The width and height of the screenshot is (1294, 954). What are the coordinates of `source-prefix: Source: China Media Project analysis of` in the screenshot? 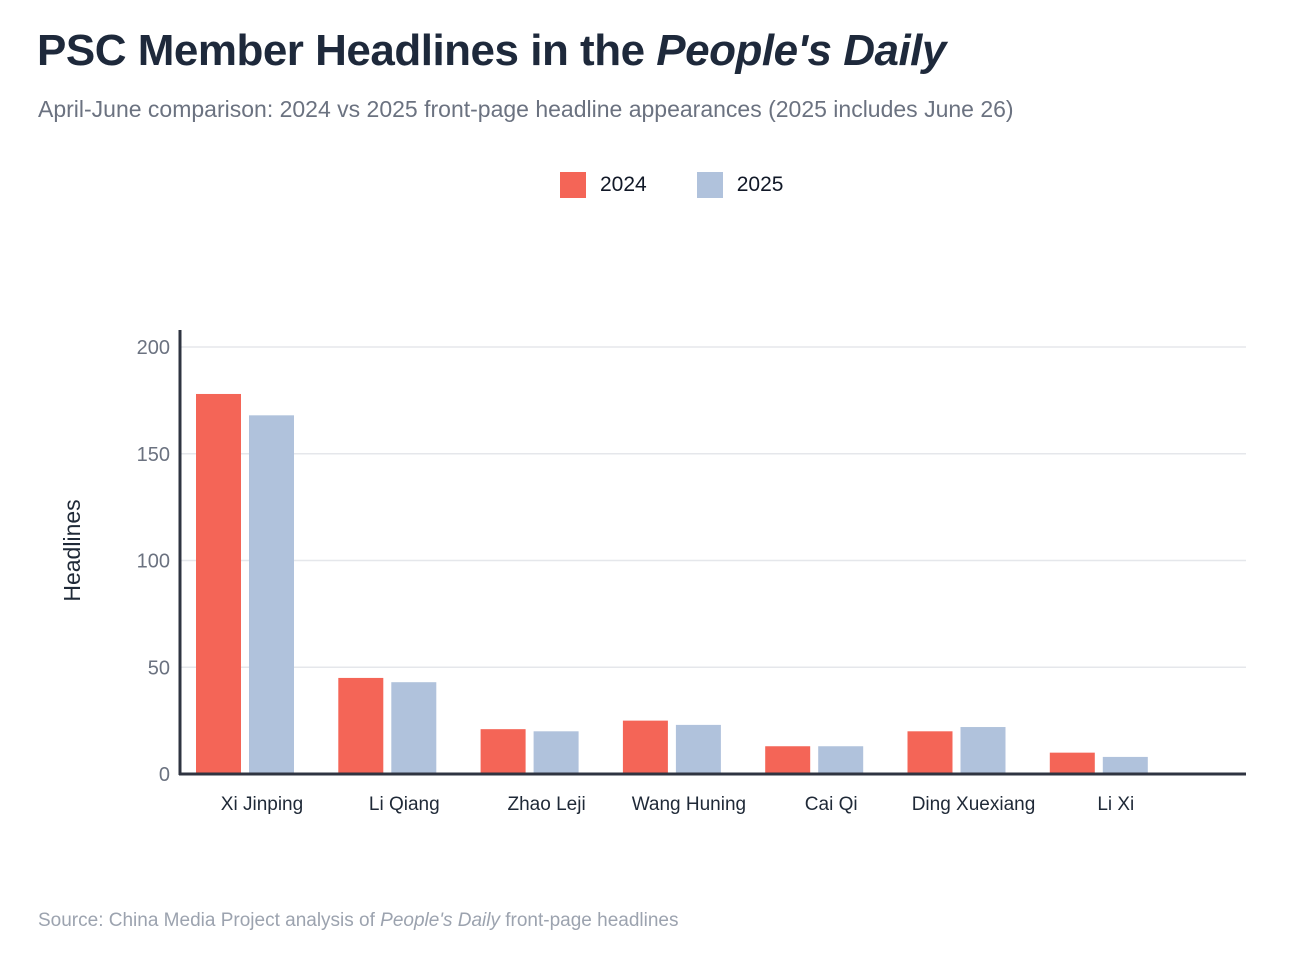 It's located at (209, 920).